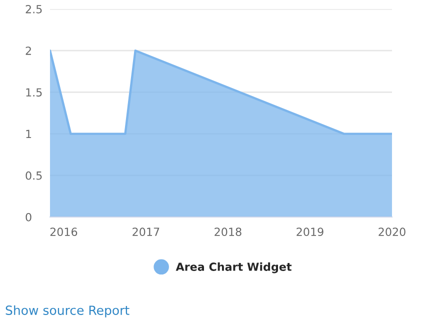  What do you see at coordinates (34, 9) in the screenshot?
I see `y-tick-label: 2.5` at bounding box center [34, 9].